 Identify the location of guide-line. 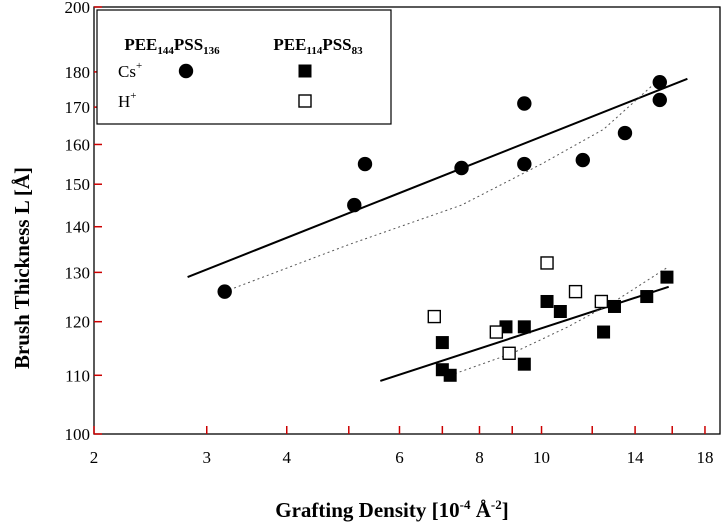
(559, 321).